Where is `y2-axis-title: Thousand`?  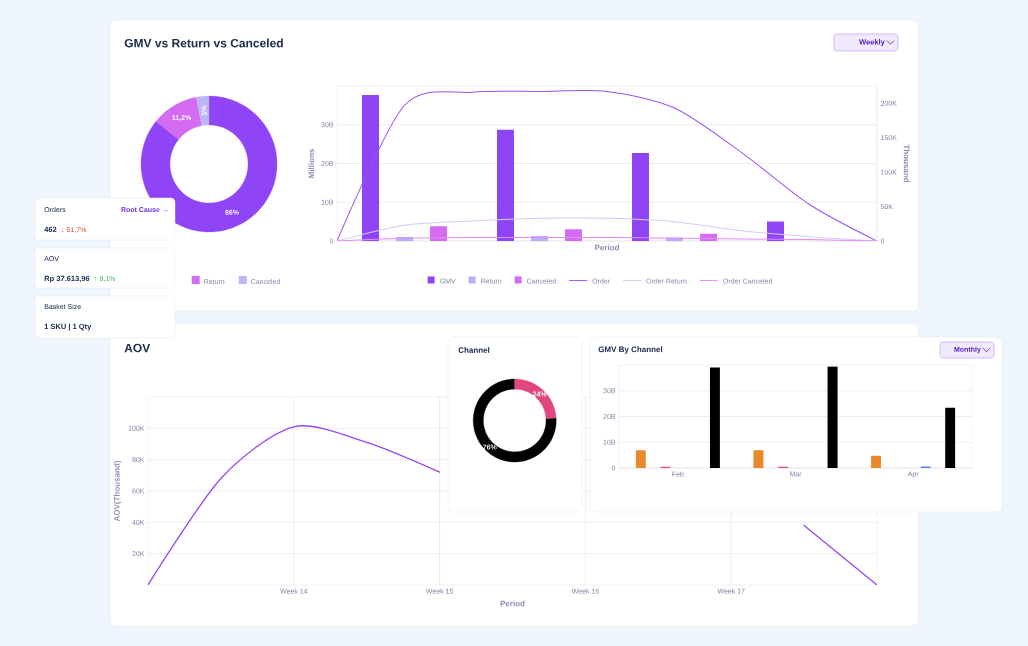 y2-axis-title: Thousand is located at coordinates (906, 163).